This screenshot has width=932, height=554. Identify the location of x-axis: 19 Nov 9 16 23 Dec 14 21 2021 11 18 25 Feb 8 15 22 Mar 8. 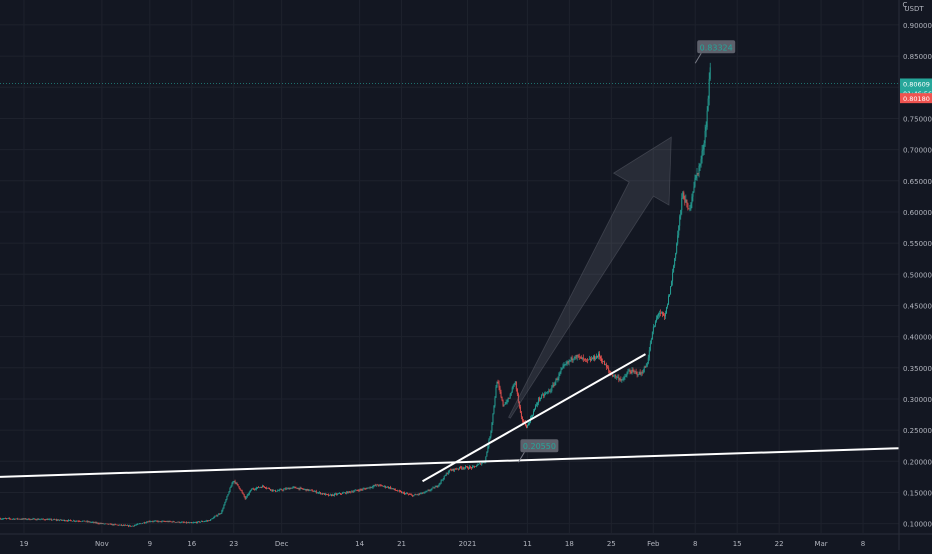
(466, 540).